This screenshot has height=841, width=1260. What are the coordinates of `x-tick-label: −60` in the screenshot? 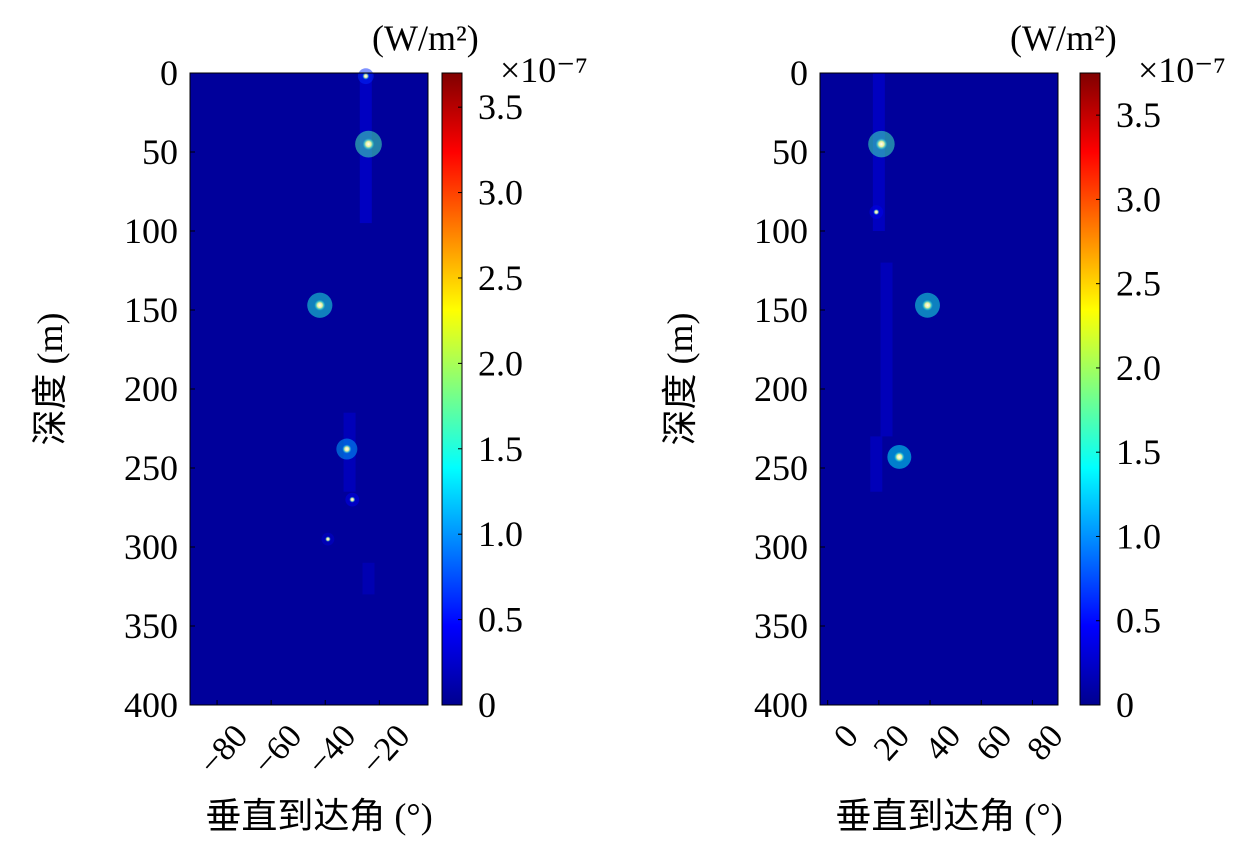 It's located at (277, 750).